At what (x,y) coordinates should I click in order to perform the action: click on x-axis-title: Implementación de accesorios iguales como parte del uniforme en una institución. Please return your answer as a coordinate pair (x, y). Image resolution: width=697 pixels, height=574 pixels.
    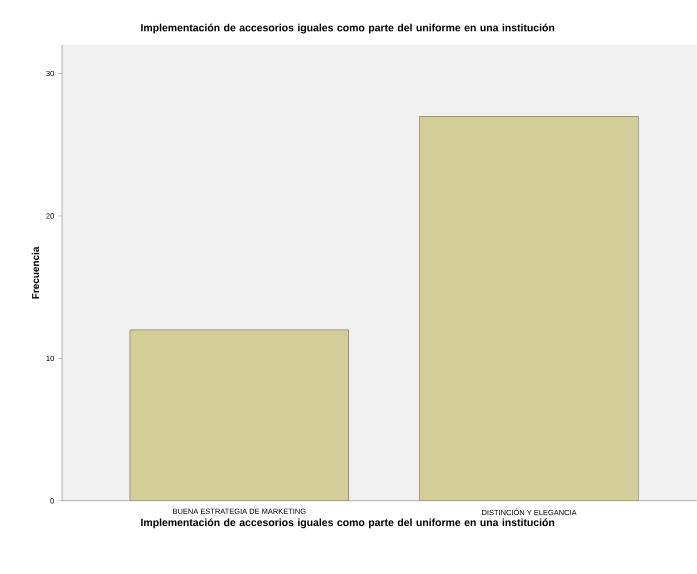
    Looking at the image, I should click on (347, 523).